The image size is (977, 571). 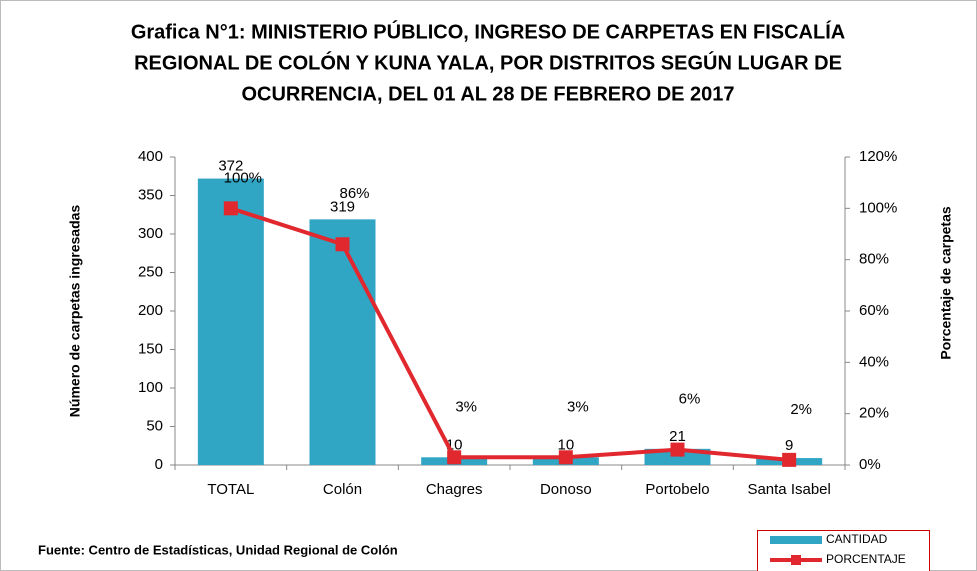 I want to click on y2-tick-label: 100%, so click(x=878, y=207).